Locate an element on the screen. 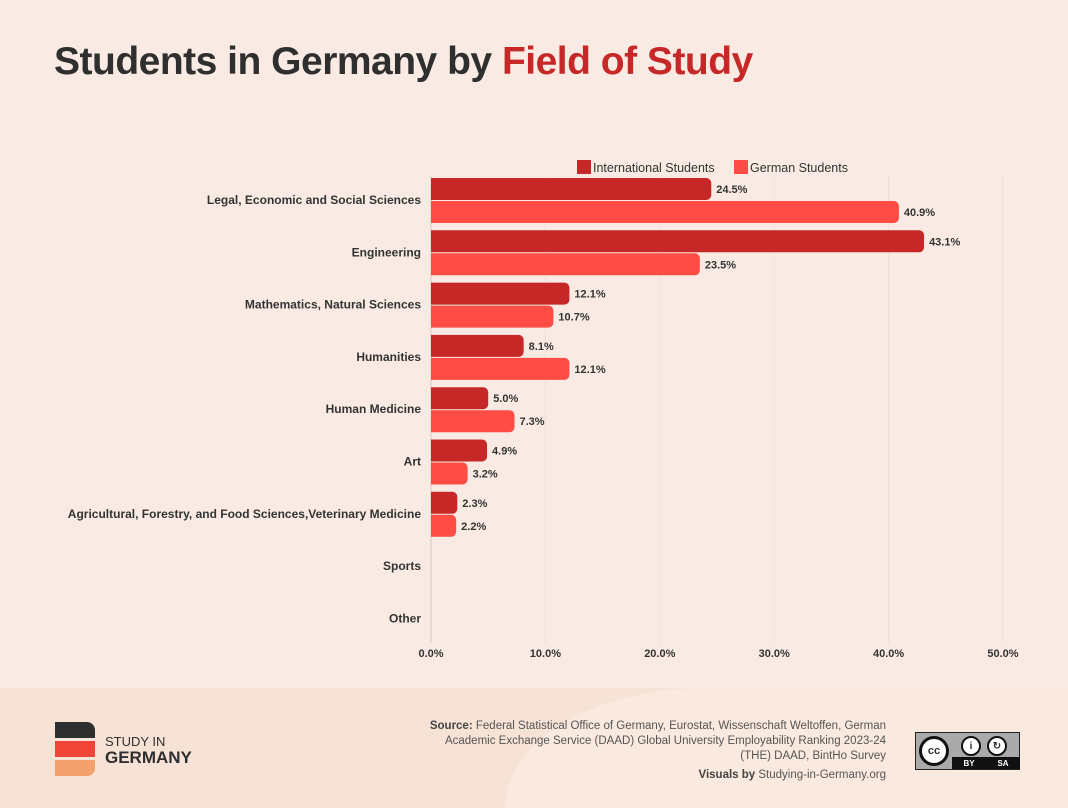 Image resolution: width=1068 pixels, height=808 pixels. x-tick-label: 30.0% is located at coordinates (774, 654).